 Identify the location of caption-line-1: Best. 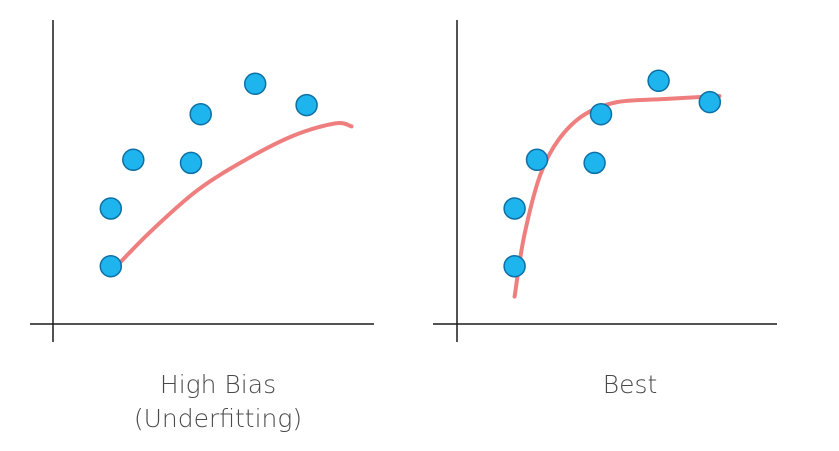
(630, 384).